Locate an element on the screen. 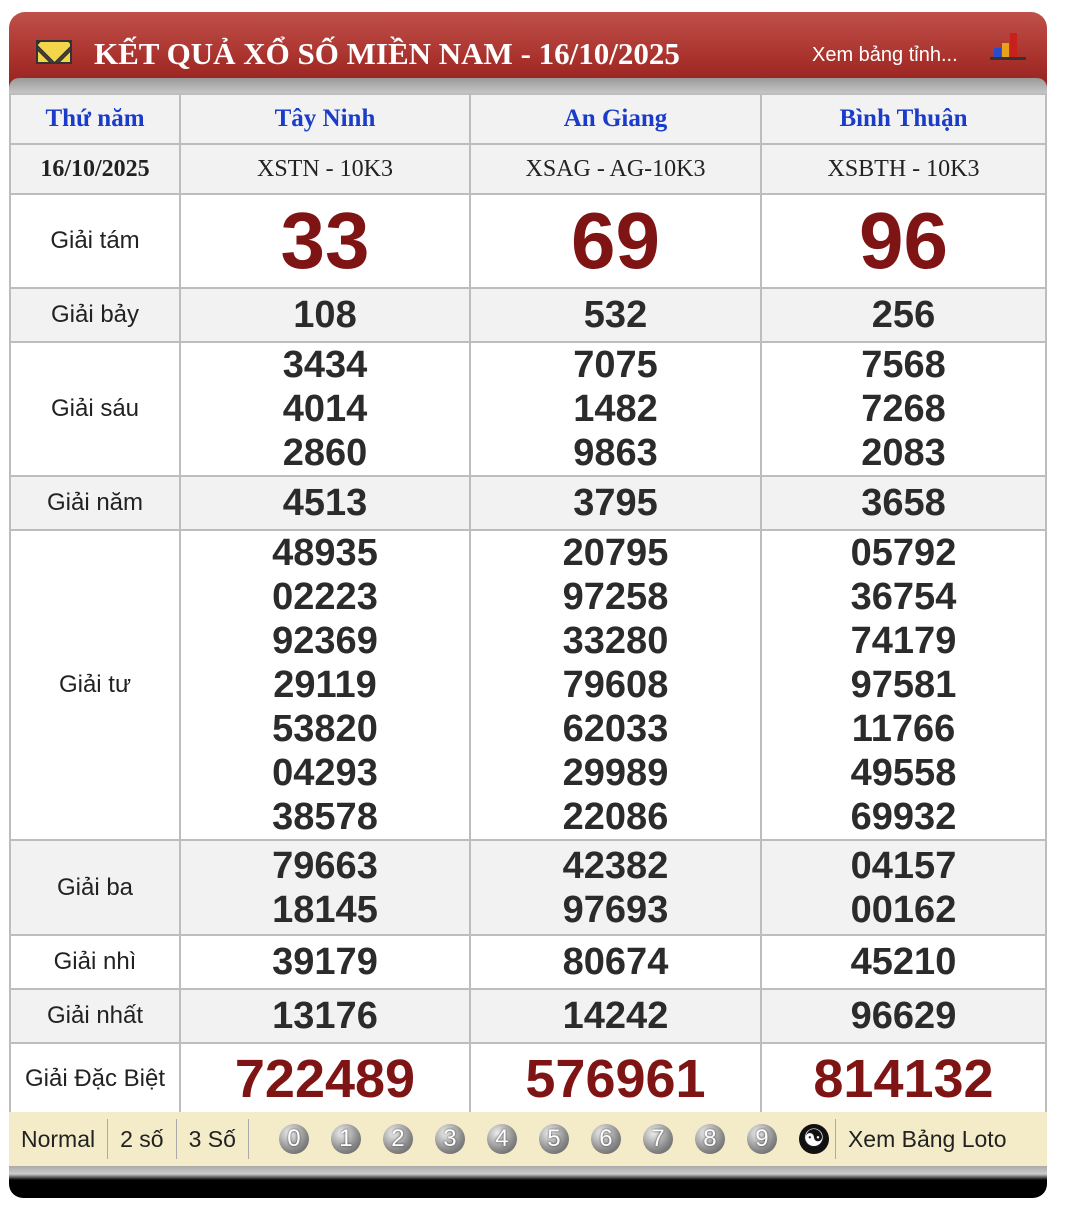 This screenshot has height=1210, width=1066. prize-number: 3658 is located at coordinates (903, 503).